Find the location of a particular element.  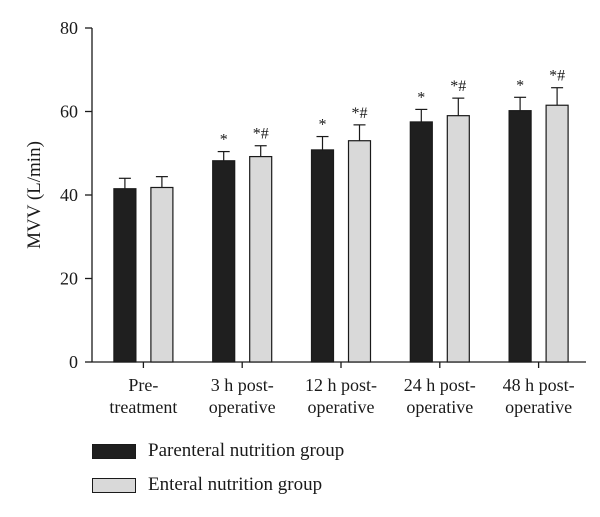

x-tick-label: 24 h post-operative is located at coordinates (440, 396).